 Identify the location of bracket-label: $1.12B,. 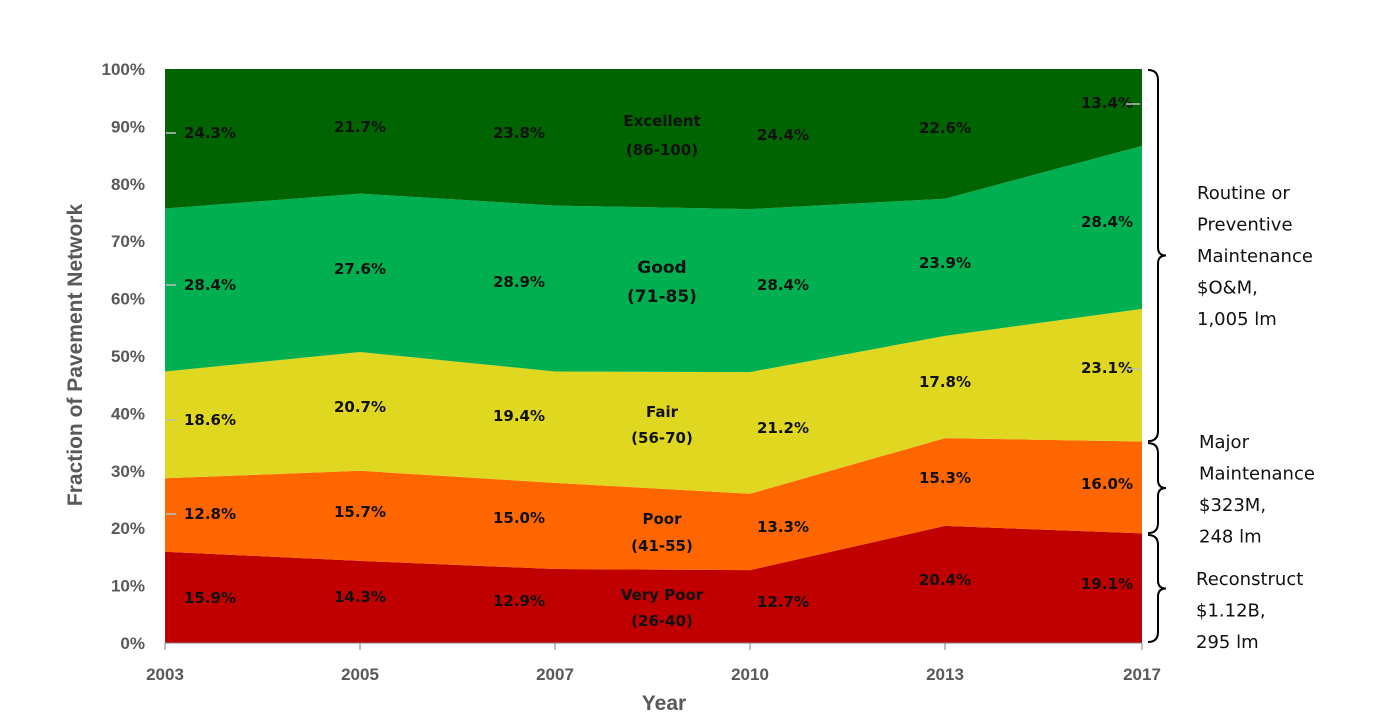
(1231, 611).